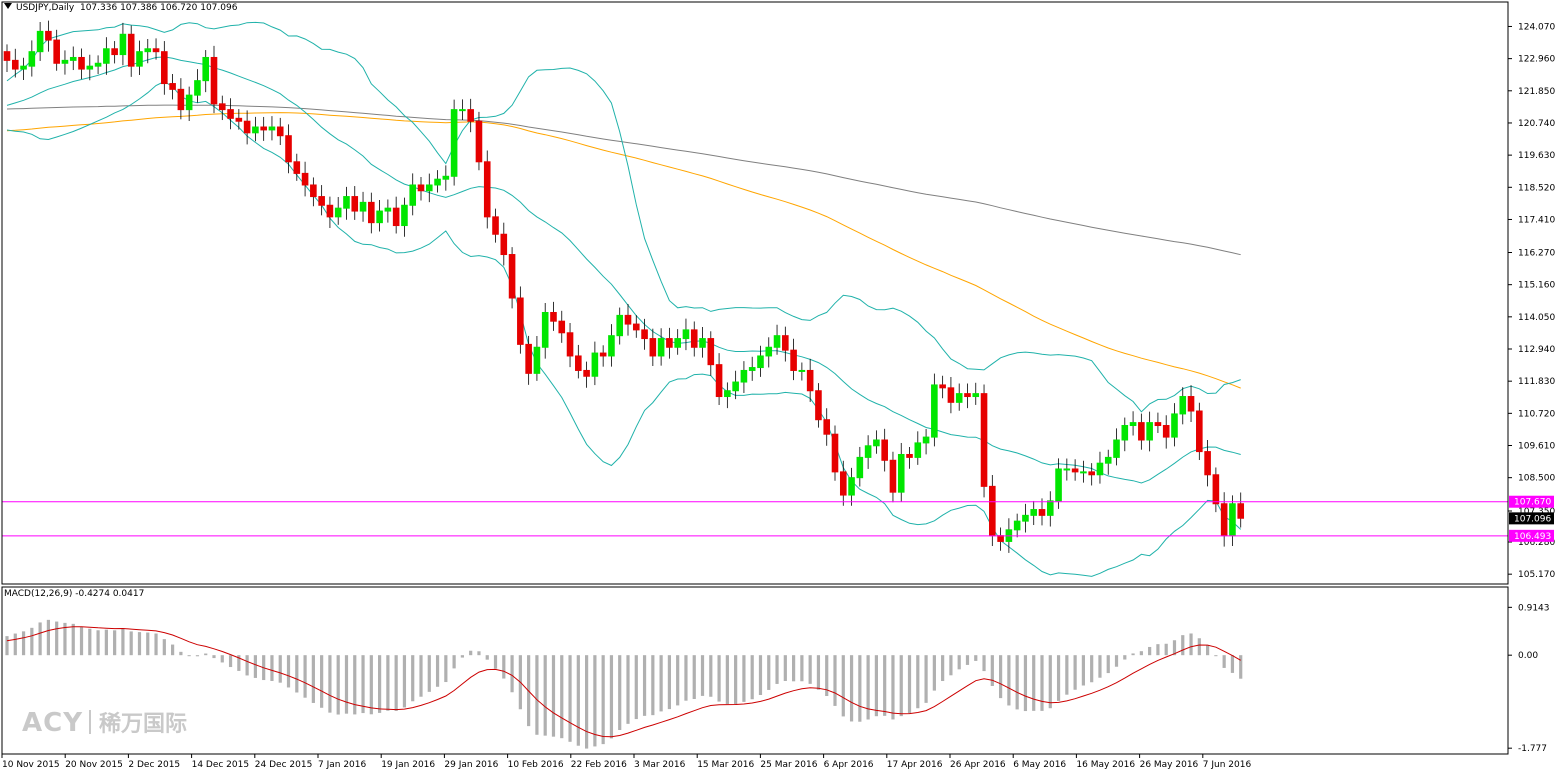 The width and height of the screenshot is (1560, 775). Describe the element at coordinates (1532, 503) in the screenshot. I see `level-tag-label: 107.670` at that location.